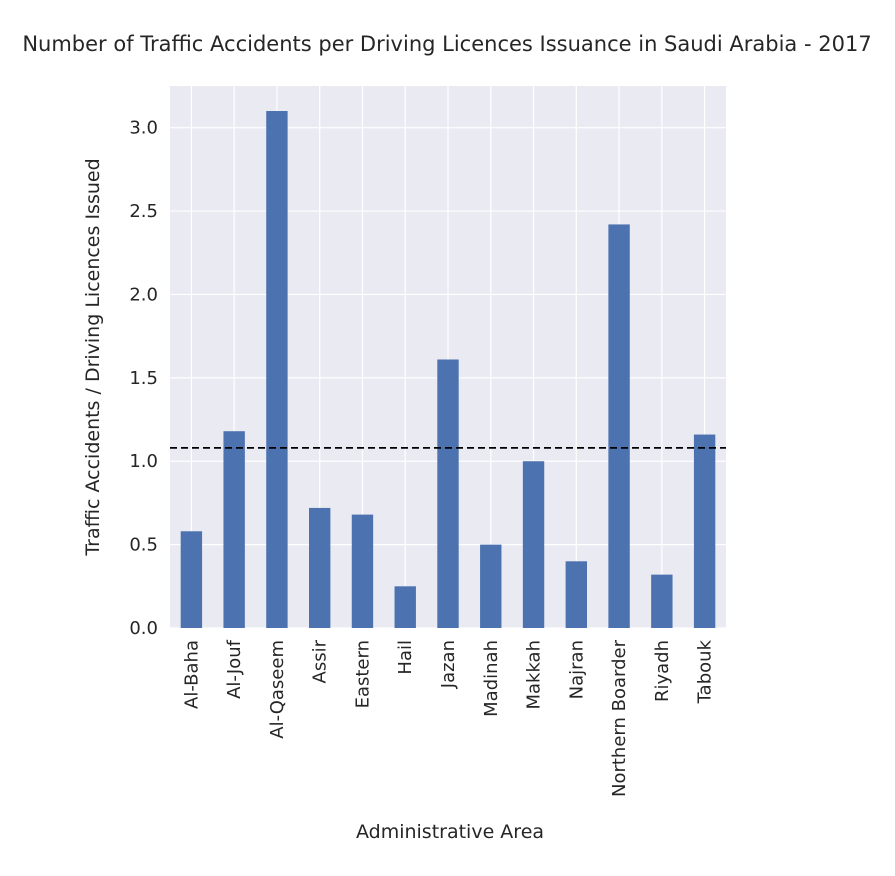  Describe the element at coordinates (491, 678) in the screenshot. I see `x-tick-label: Madinah` at that location.